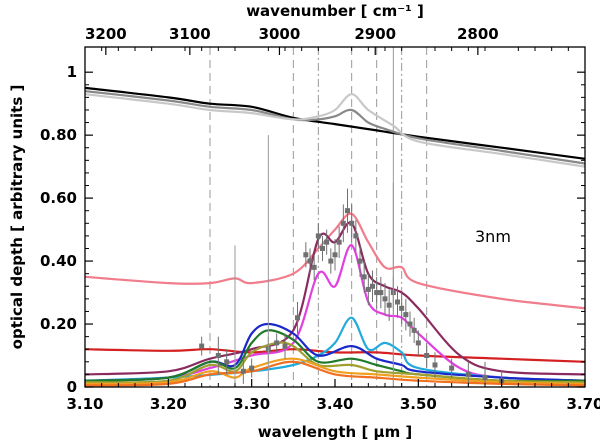 The width and height of the screenshot is (600, 444). I want to click on y-tick-label-2: 0.40, so click(58, 261).